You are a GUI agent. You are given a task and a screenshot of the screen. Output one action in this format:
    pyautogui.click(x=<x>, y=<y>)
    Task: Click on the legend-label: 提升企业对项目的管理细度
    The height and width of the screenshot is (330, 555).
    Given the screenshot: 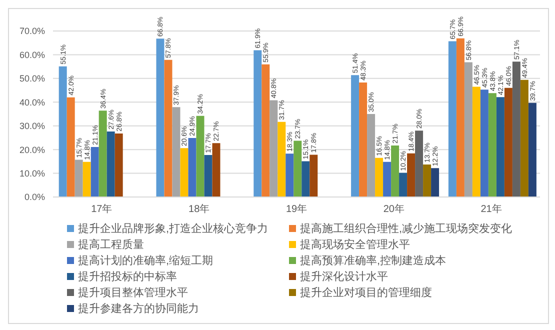 What is the action you would take?
    pyautogui.click(x=366, y=293)
    